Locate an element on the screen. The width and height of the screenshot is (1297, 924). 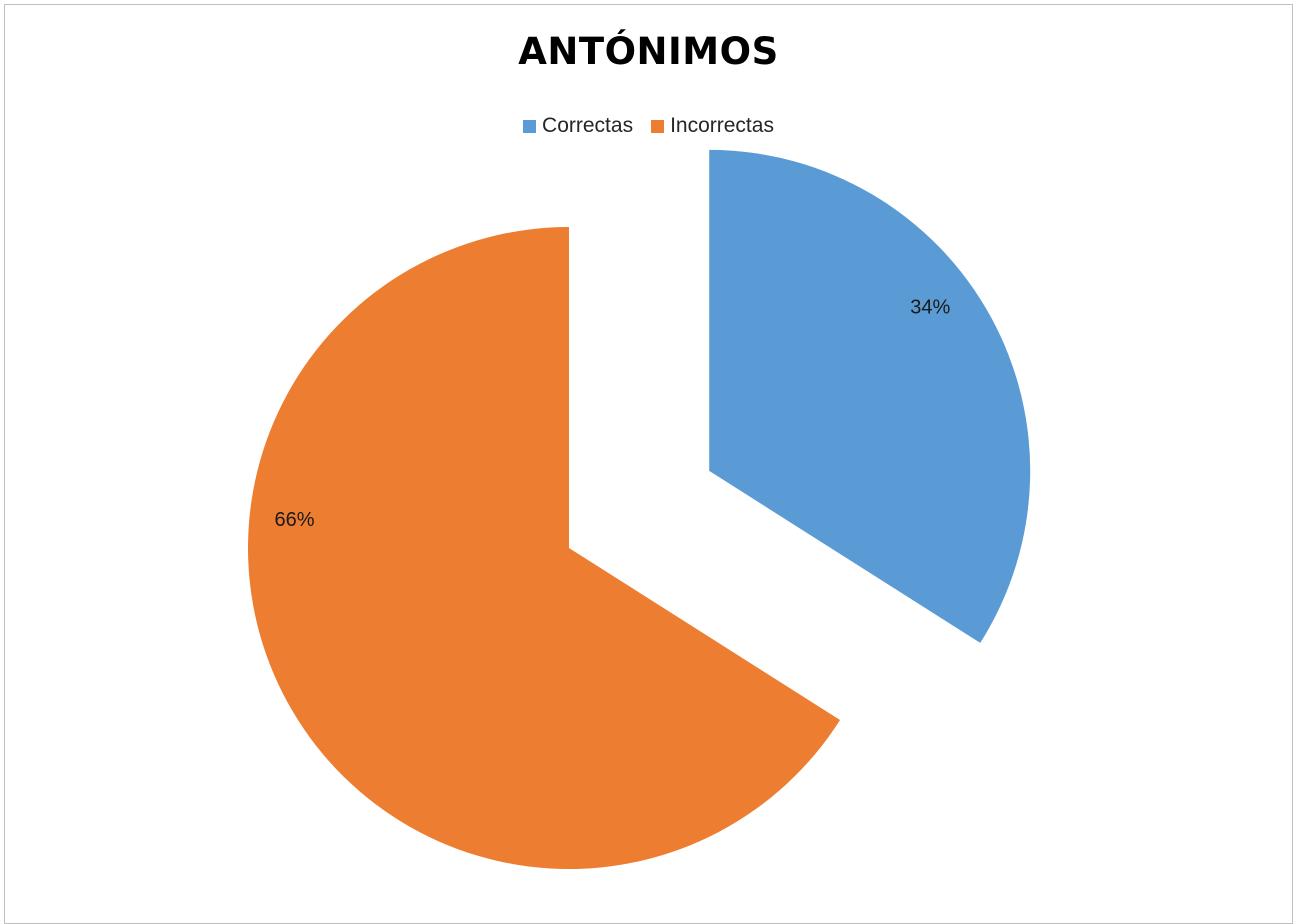
legend-item-correctas: Correctas is located at coordinates (578, 126).